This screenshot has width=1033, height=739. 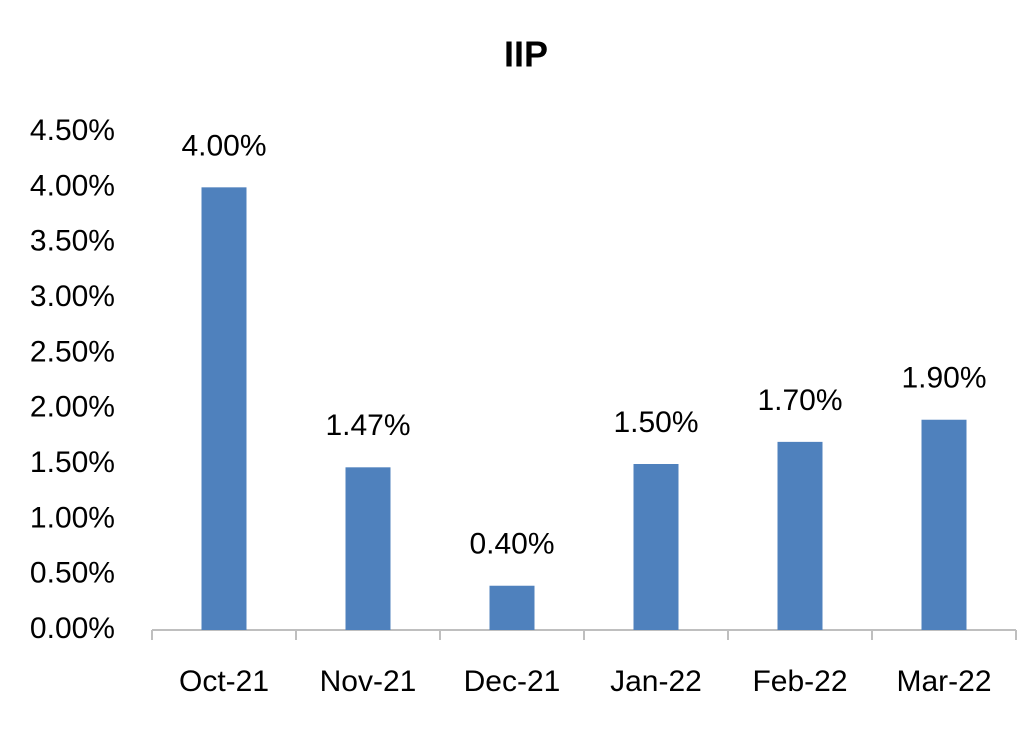 I want to click on x-tick-label: Dec-21, so click(x=512, y=681).